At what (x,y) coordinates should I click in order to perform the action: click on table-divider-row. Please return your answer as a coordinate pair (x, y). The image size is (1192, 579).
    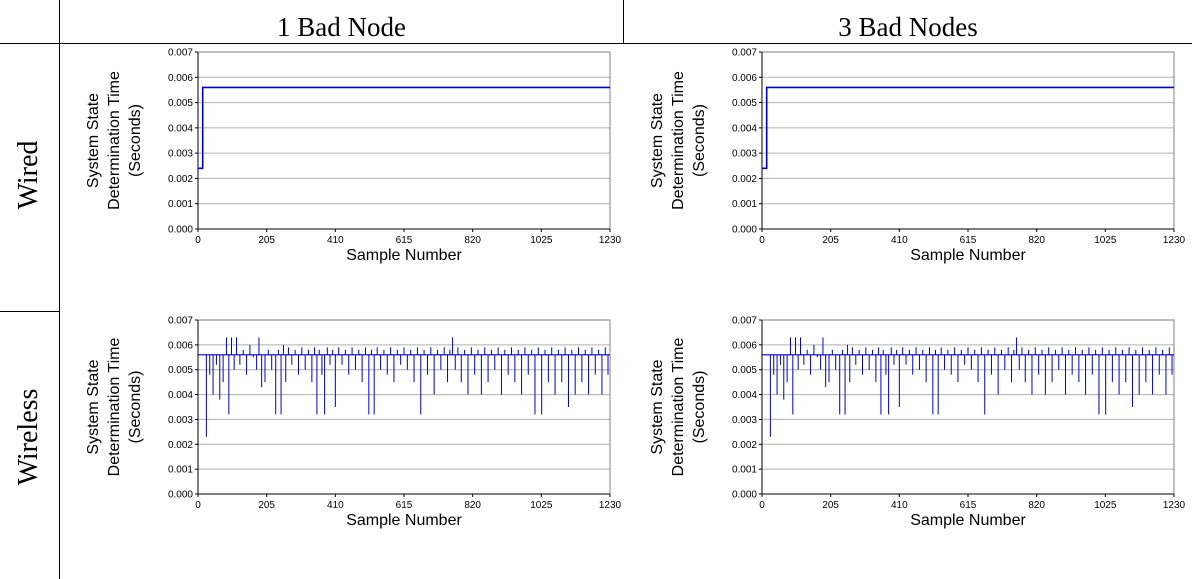
    Looking at the image, I should click on (30, 311).